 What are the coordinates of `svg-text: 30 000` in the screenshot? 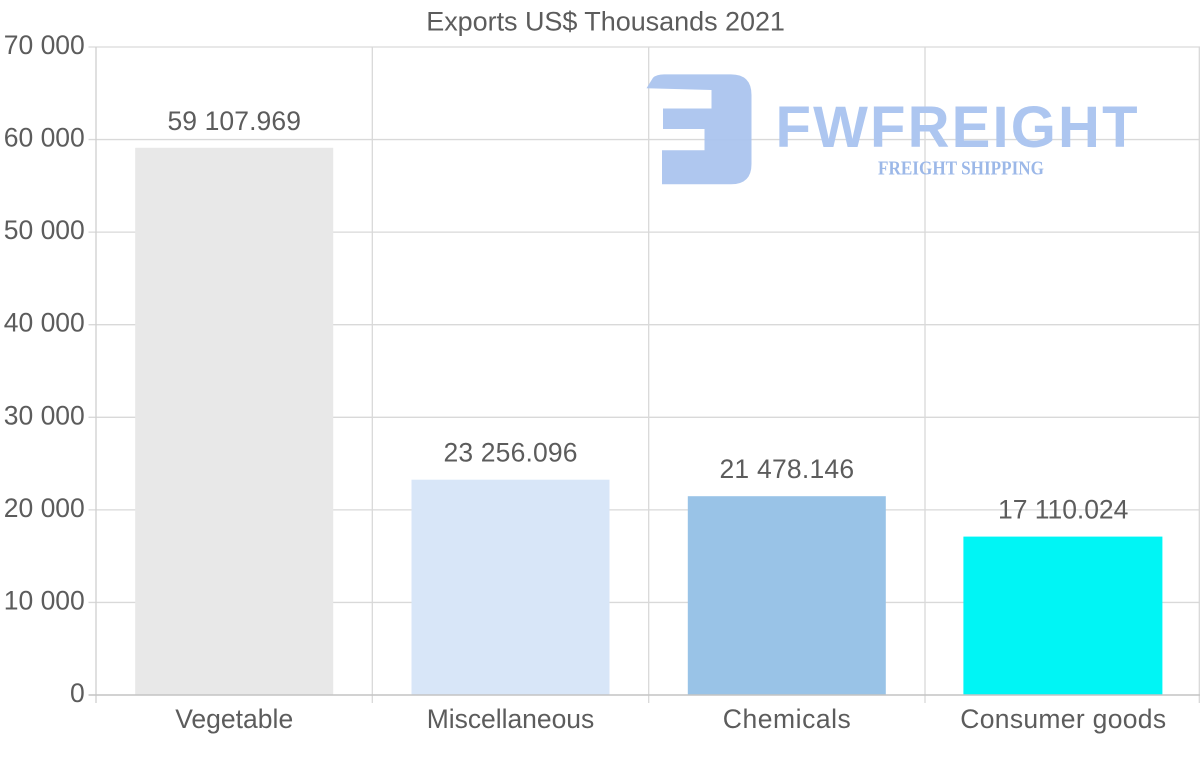 It's located at (44, 415).